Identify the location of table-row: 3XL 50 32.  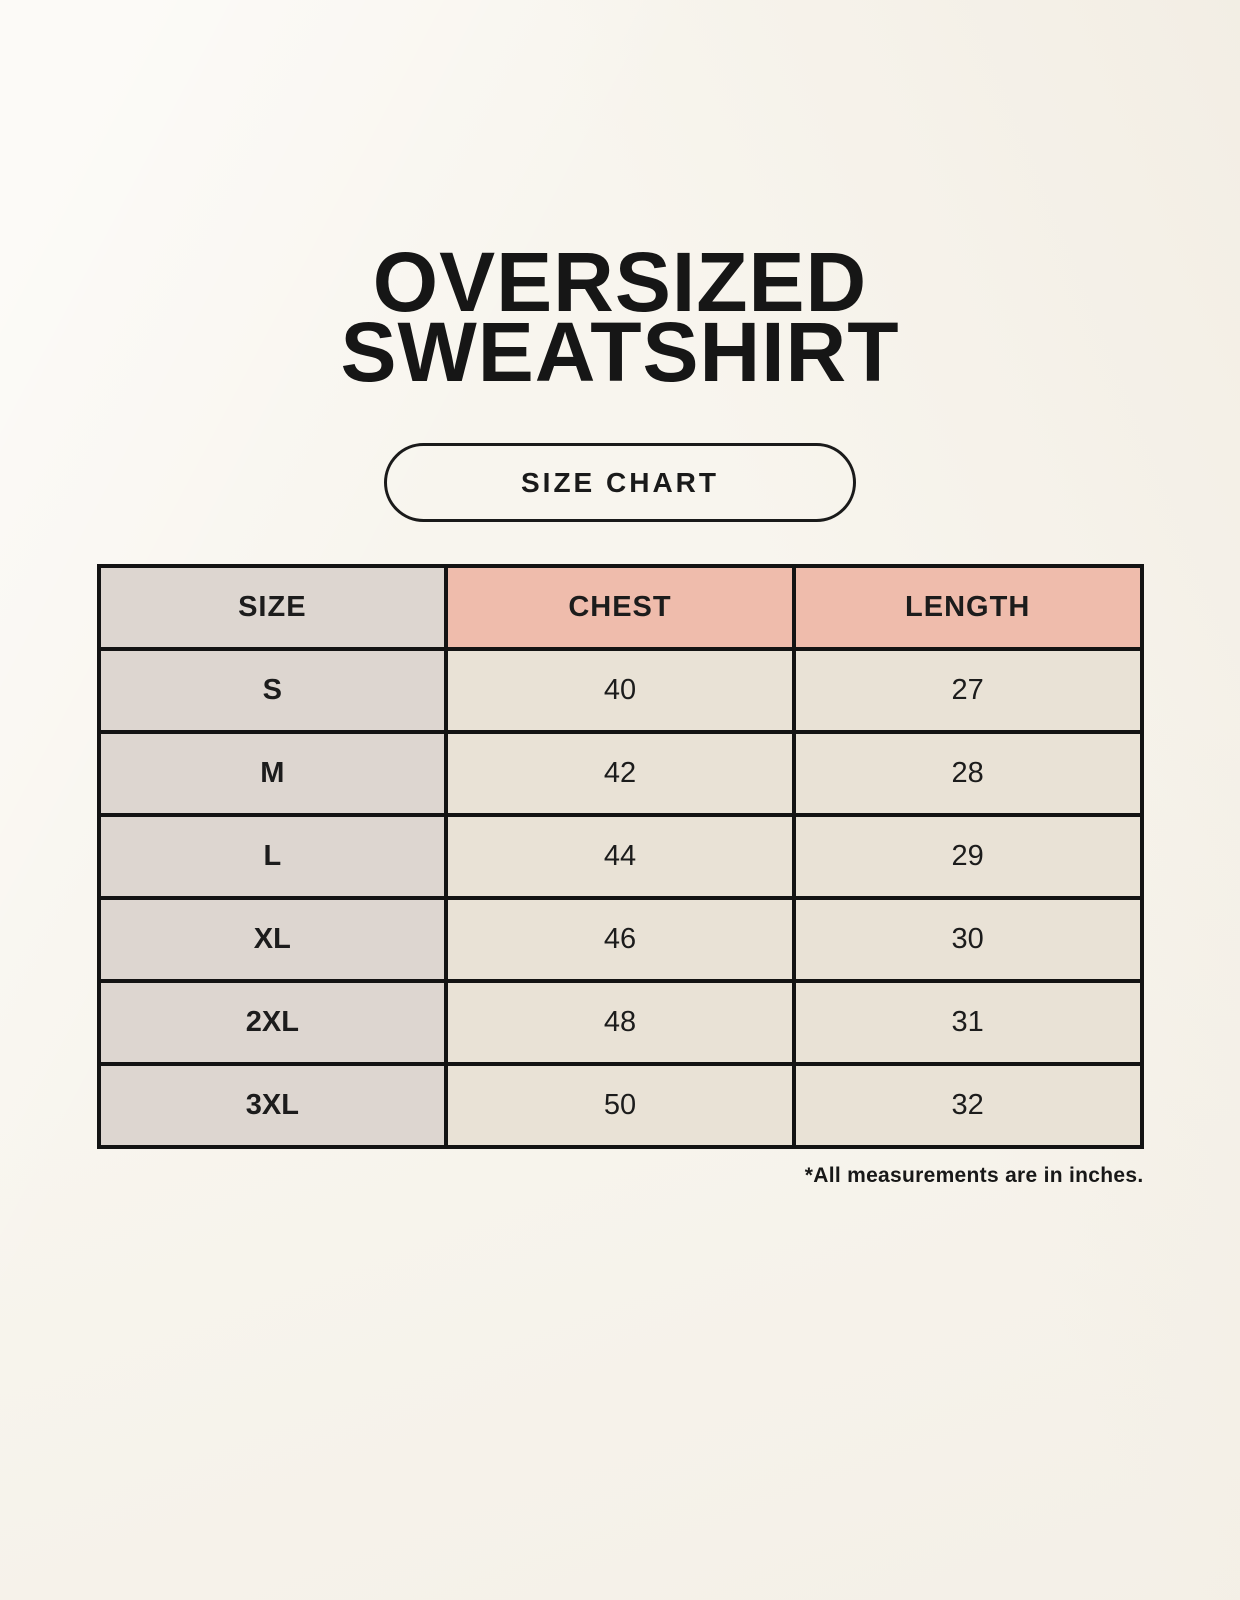
(620, 1105).